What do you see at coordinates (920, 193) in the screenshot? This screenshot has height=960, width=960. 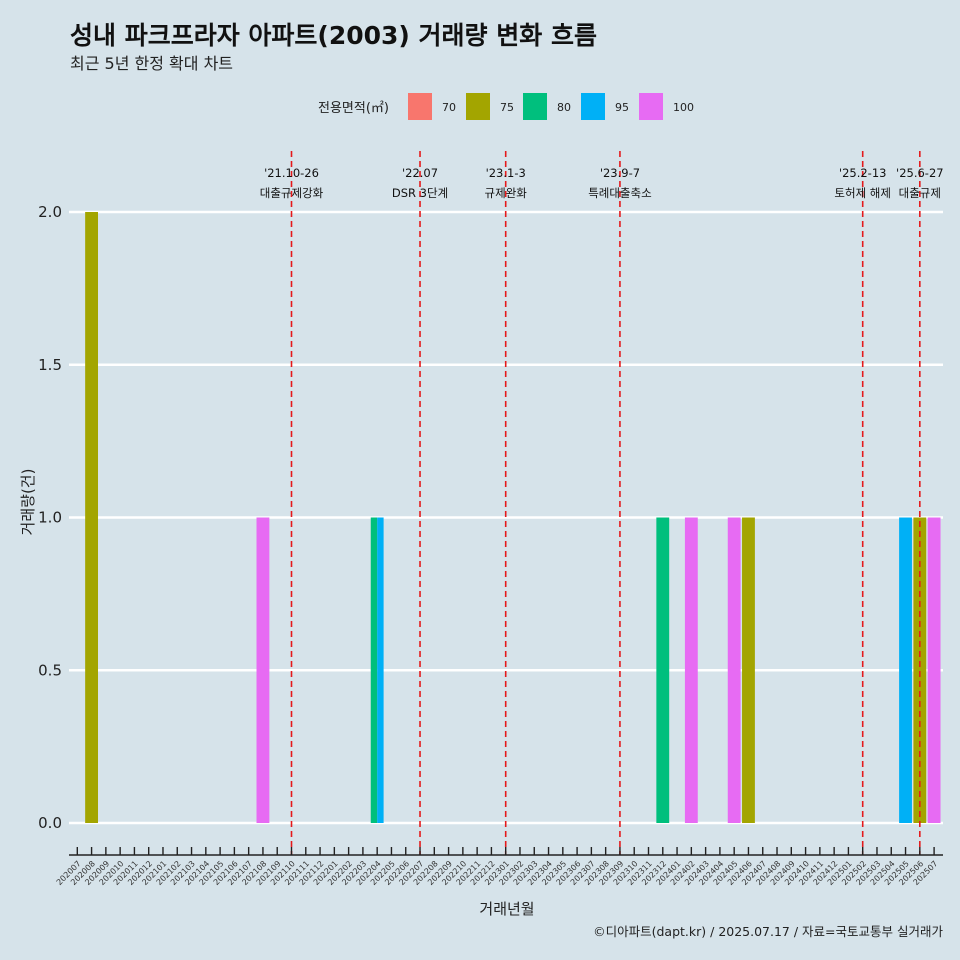 I see `event-label-202506: 대출규제` at bounding box center [920, 193].